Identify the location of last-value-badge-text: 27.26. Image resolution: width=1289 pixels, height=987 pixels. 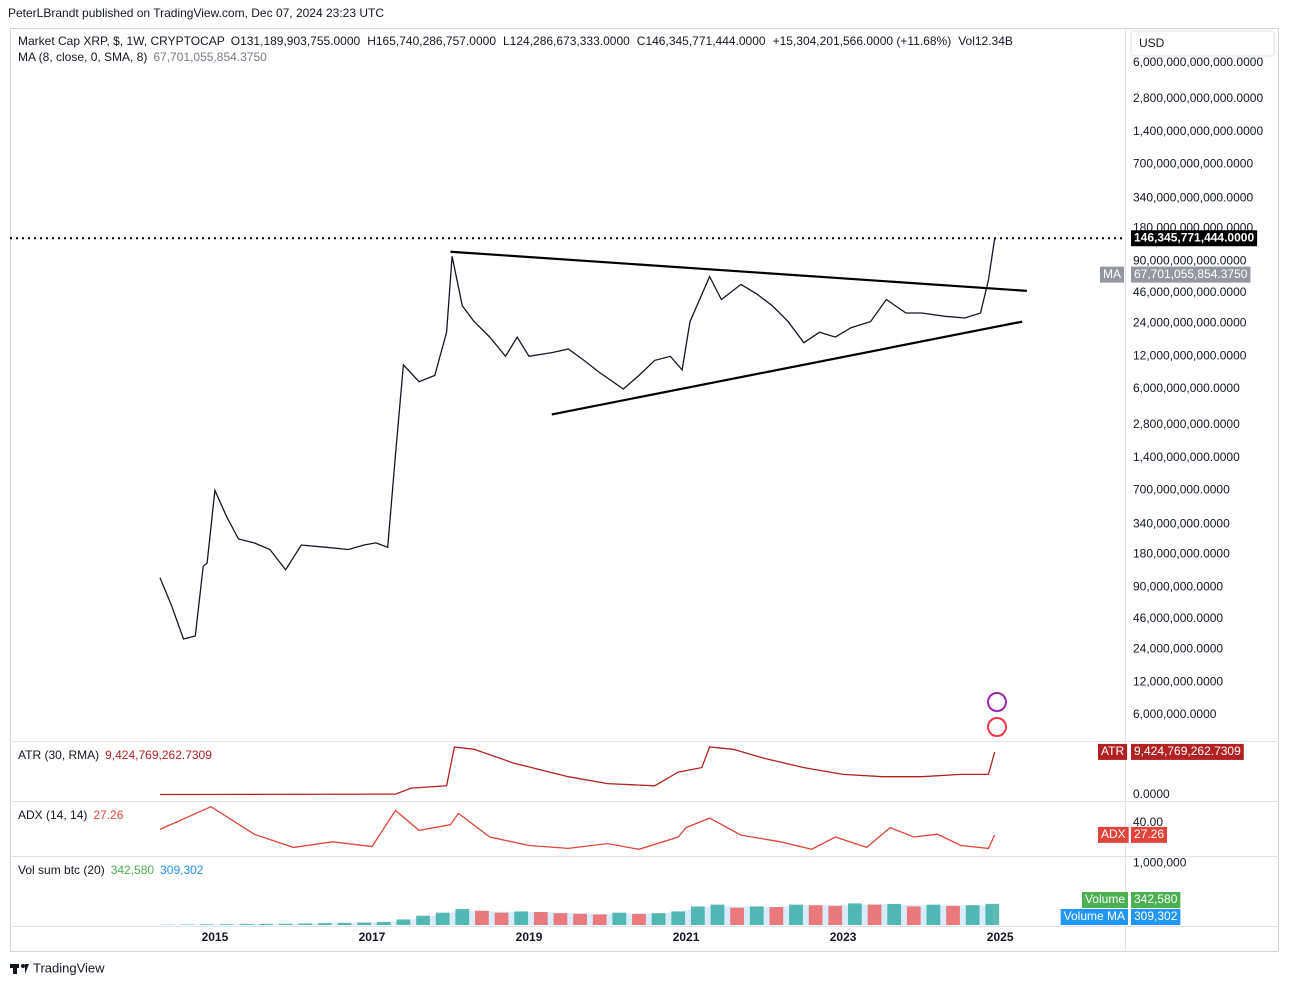
(1149, 834).